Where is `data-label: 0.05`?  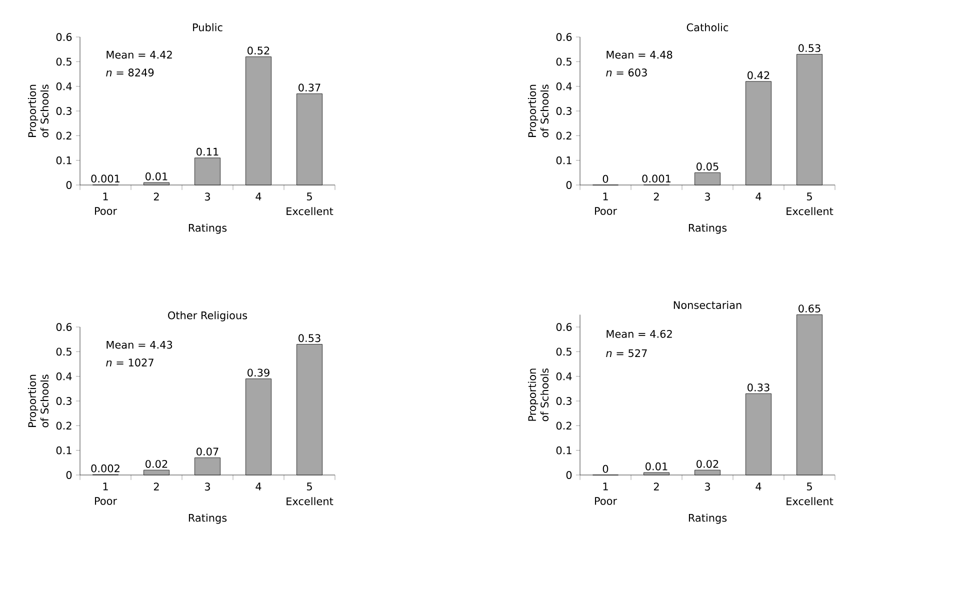 data-label: 0.05 is located at coordinates (707, 166).